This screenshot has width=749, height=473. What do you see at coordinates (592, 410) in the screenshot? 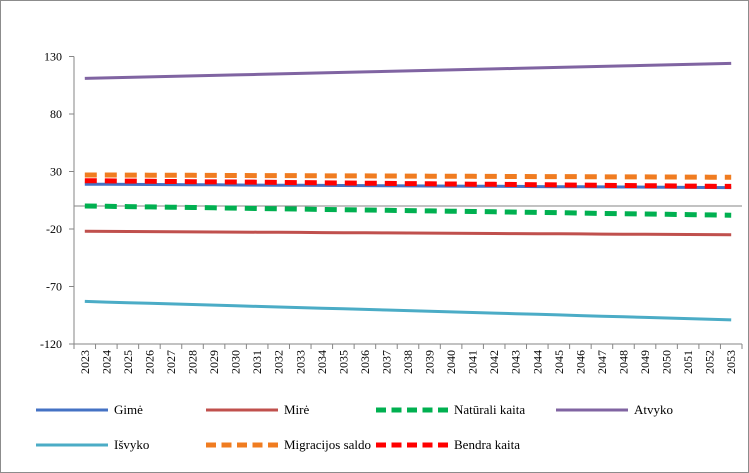
I see `legend-swatch-atvyko` at bounding box center [592, 410].